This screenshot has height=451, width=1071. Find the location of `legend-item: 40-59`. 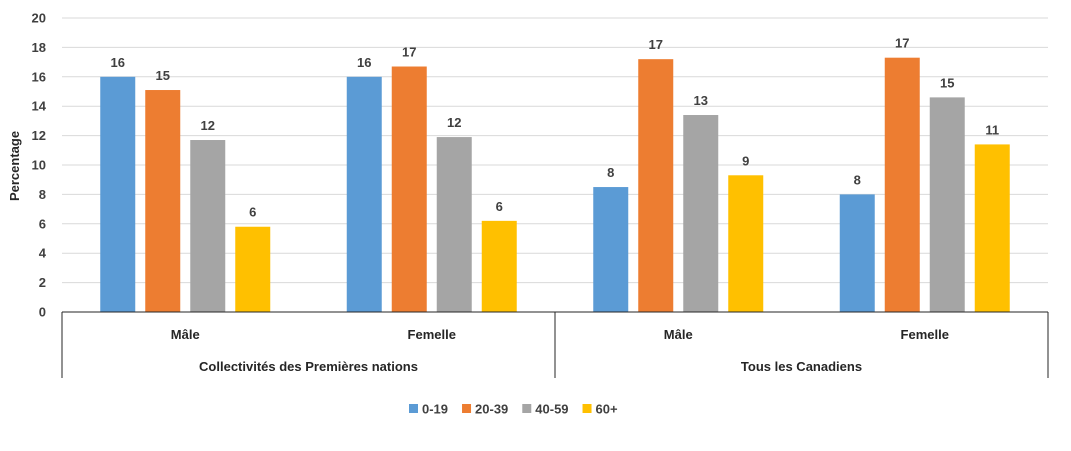

legend-item: 40-59 is located at coordinates (545, 409).